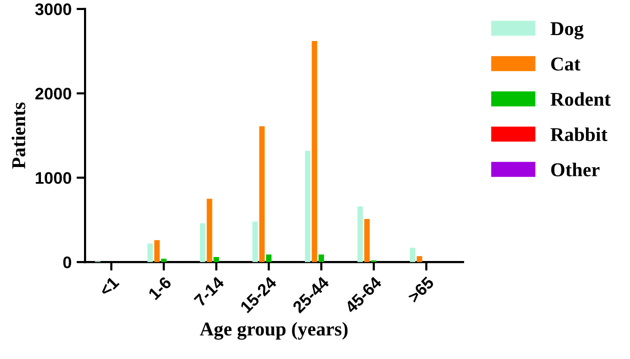 This screenshot has height=359, width=630. I want to click on y-tick-label: 2000, so click(53, 94).